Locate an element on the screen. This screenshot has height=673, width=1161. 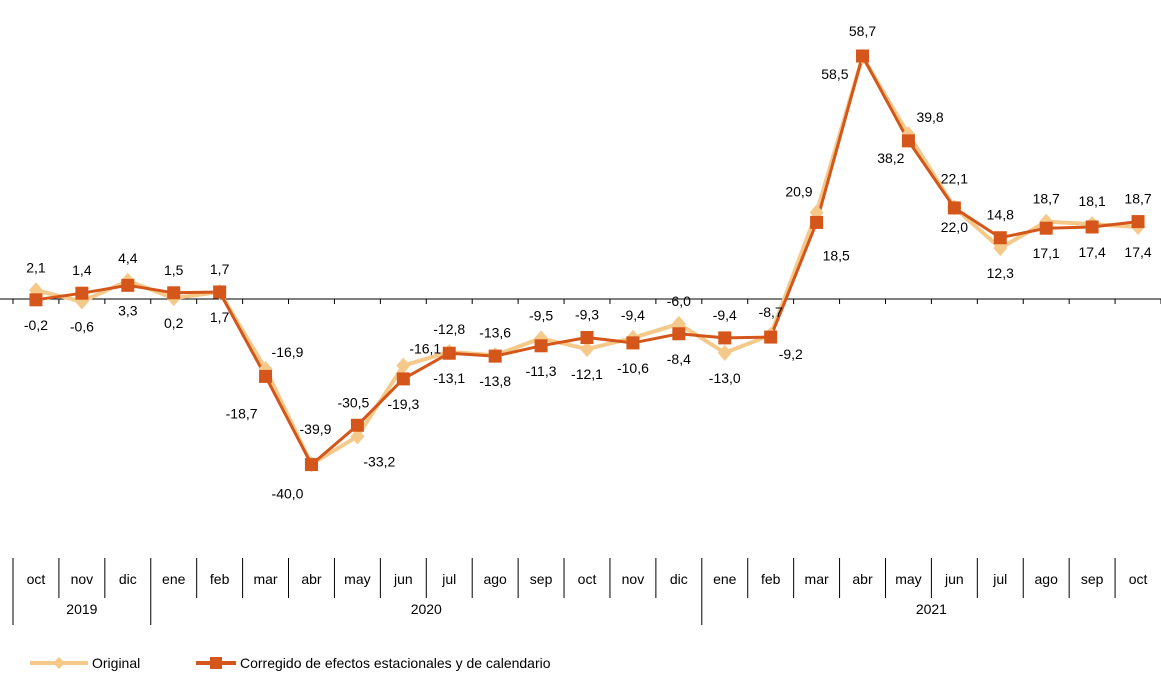
data-label-corregido: -10,6 is located at coordinates (633, 368).